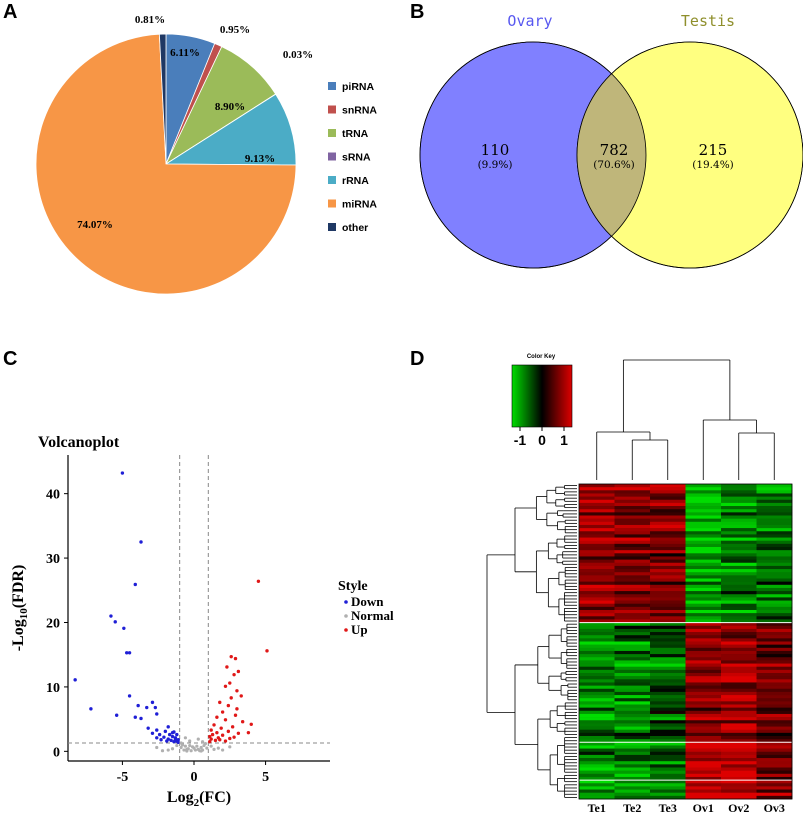 Image resolution: width=803 pixels, height=817 pixels. What do you see at coordinates (738, 808) in the screenshot?
I see `heatmap-column-label: Ov2` at bounding box center [738, 808].